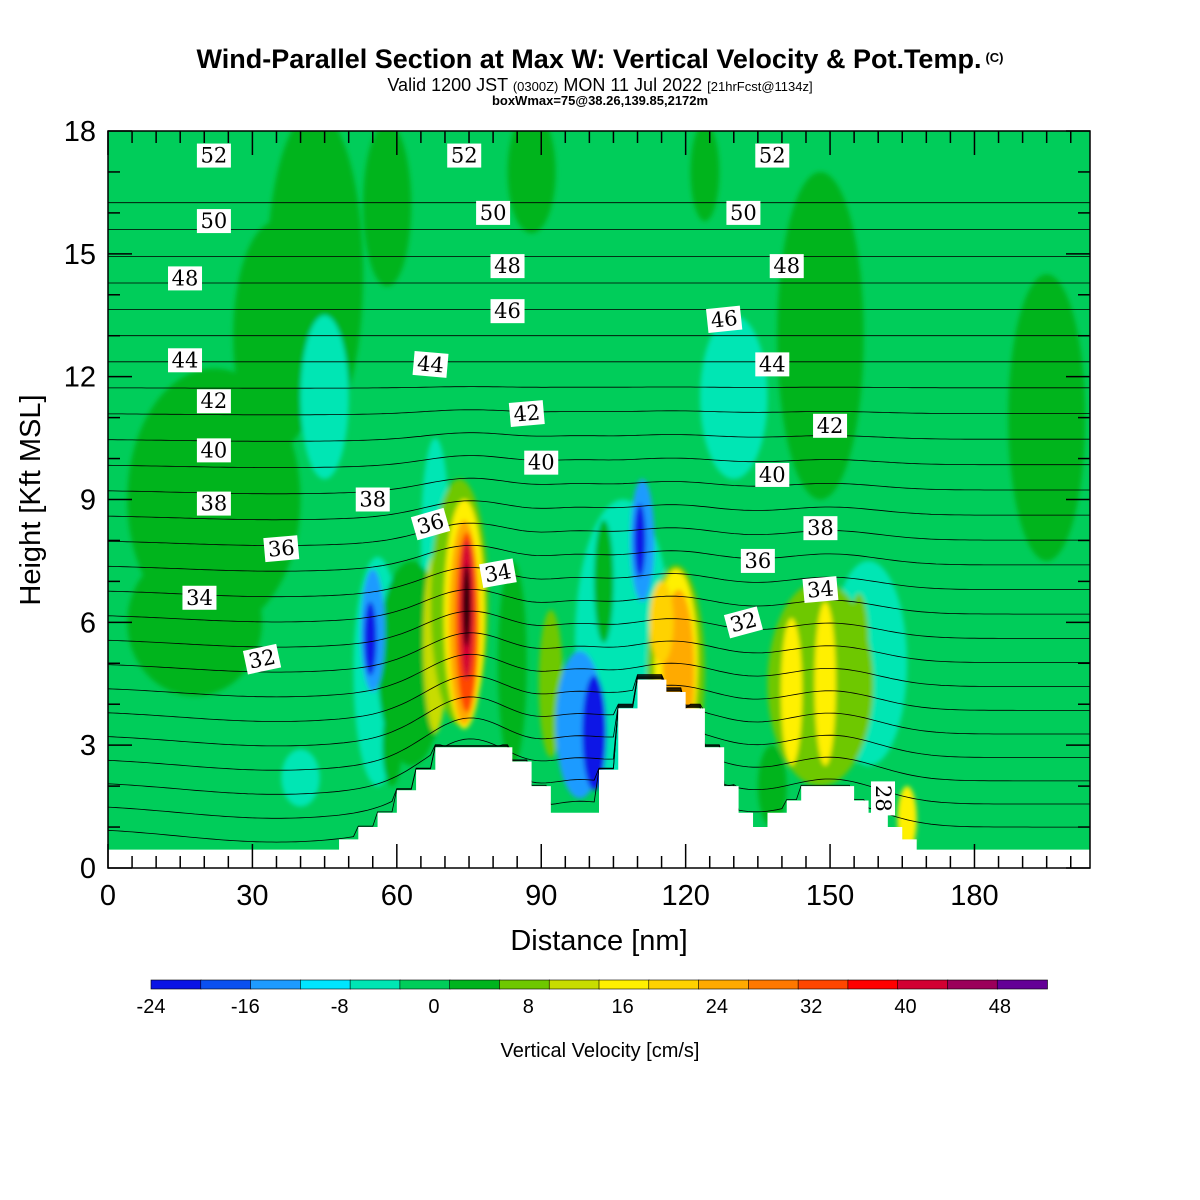 Image resolution: width=1200 pixels, height=1200 pixels. Describe the element at coordinates (88, 746) in the screenshot. I see `y-tick-label: 3` at that location.